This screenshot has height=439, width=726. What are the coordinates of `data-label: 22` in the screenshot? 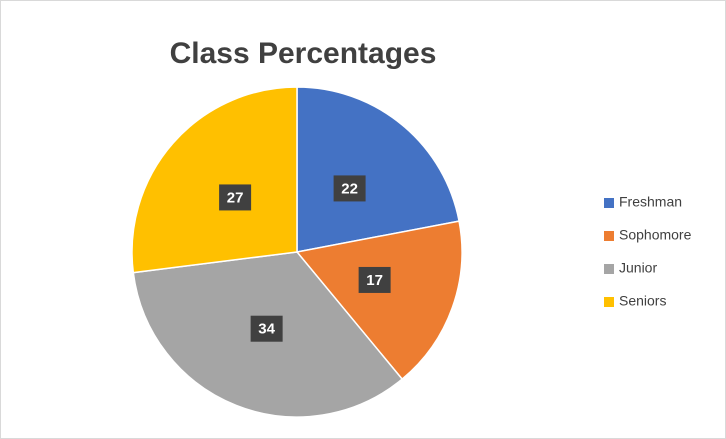 It's located at (349, 188).